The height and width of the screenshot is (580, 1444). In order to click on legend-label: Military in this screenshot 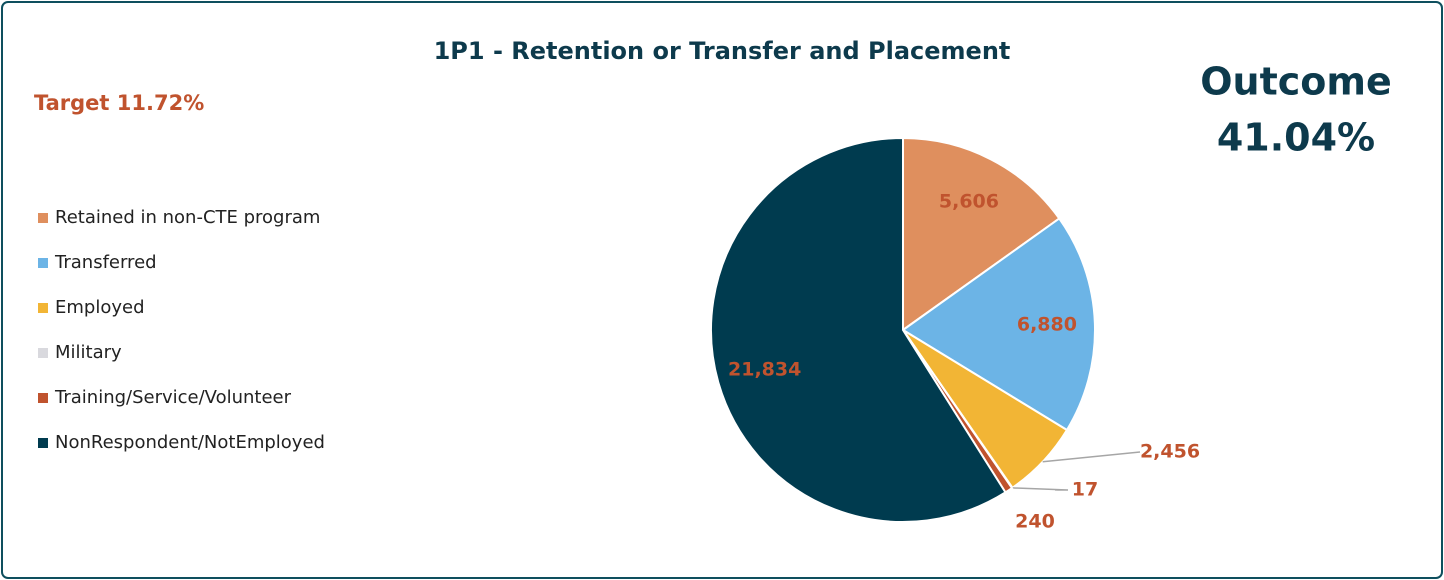, I will do `click(88, 352)`.